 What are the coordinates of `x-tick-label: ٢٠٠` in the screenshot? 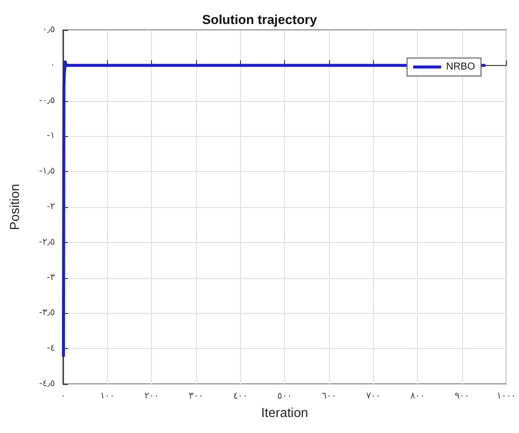 It's located at (151, 397).